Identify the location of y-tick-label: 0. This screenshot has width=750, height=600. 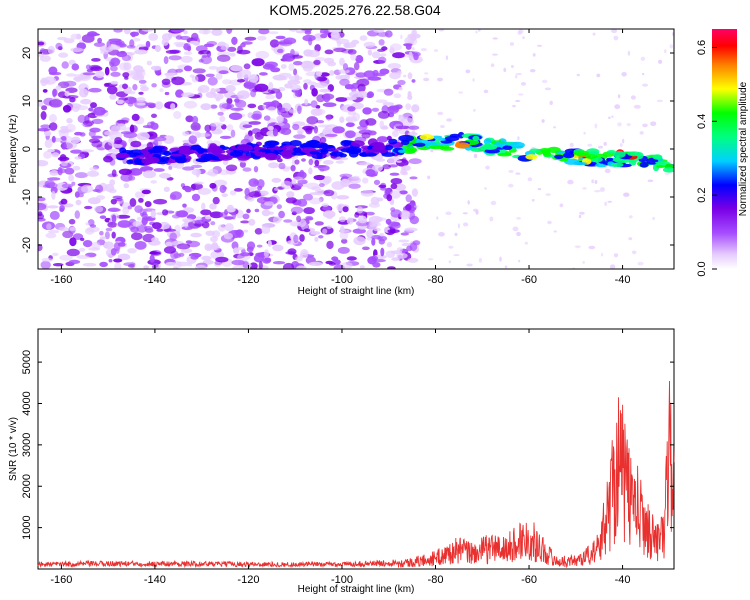
(27, 149).